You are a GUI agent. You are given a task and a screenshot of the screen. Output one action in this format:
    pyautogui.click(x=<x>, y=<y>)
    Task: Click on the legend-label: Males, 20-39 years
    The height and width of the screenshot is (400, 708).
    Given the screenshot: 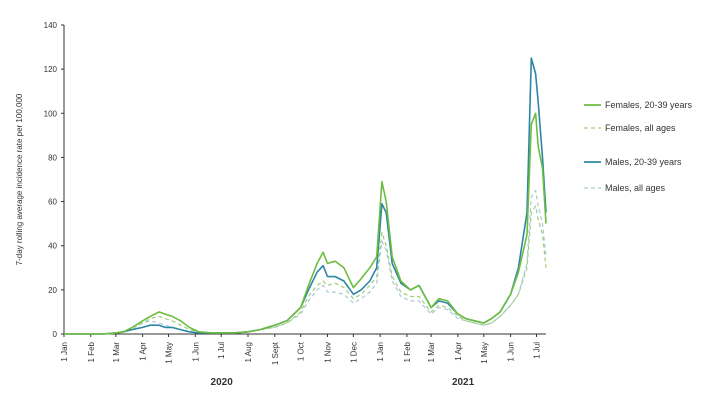 What is the action you would take?
    pyautogui.click(x=643, y=162)
    